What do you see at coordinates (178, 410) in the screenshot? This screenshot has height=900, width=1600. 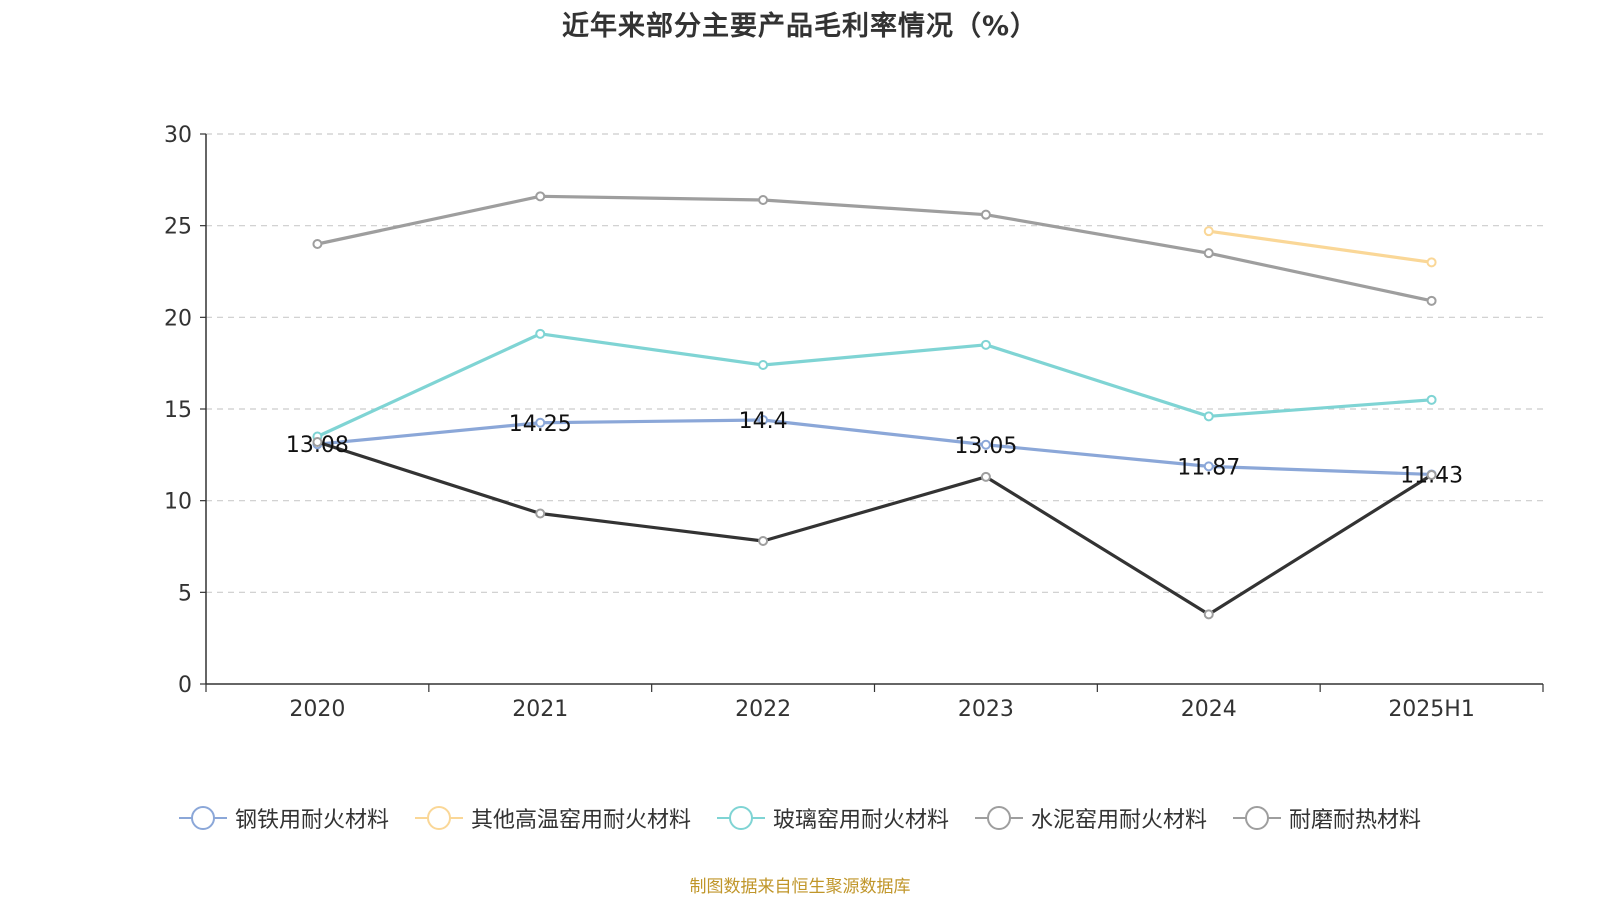 I see `y-tick-label: 15` at bounding box center [178, 410].